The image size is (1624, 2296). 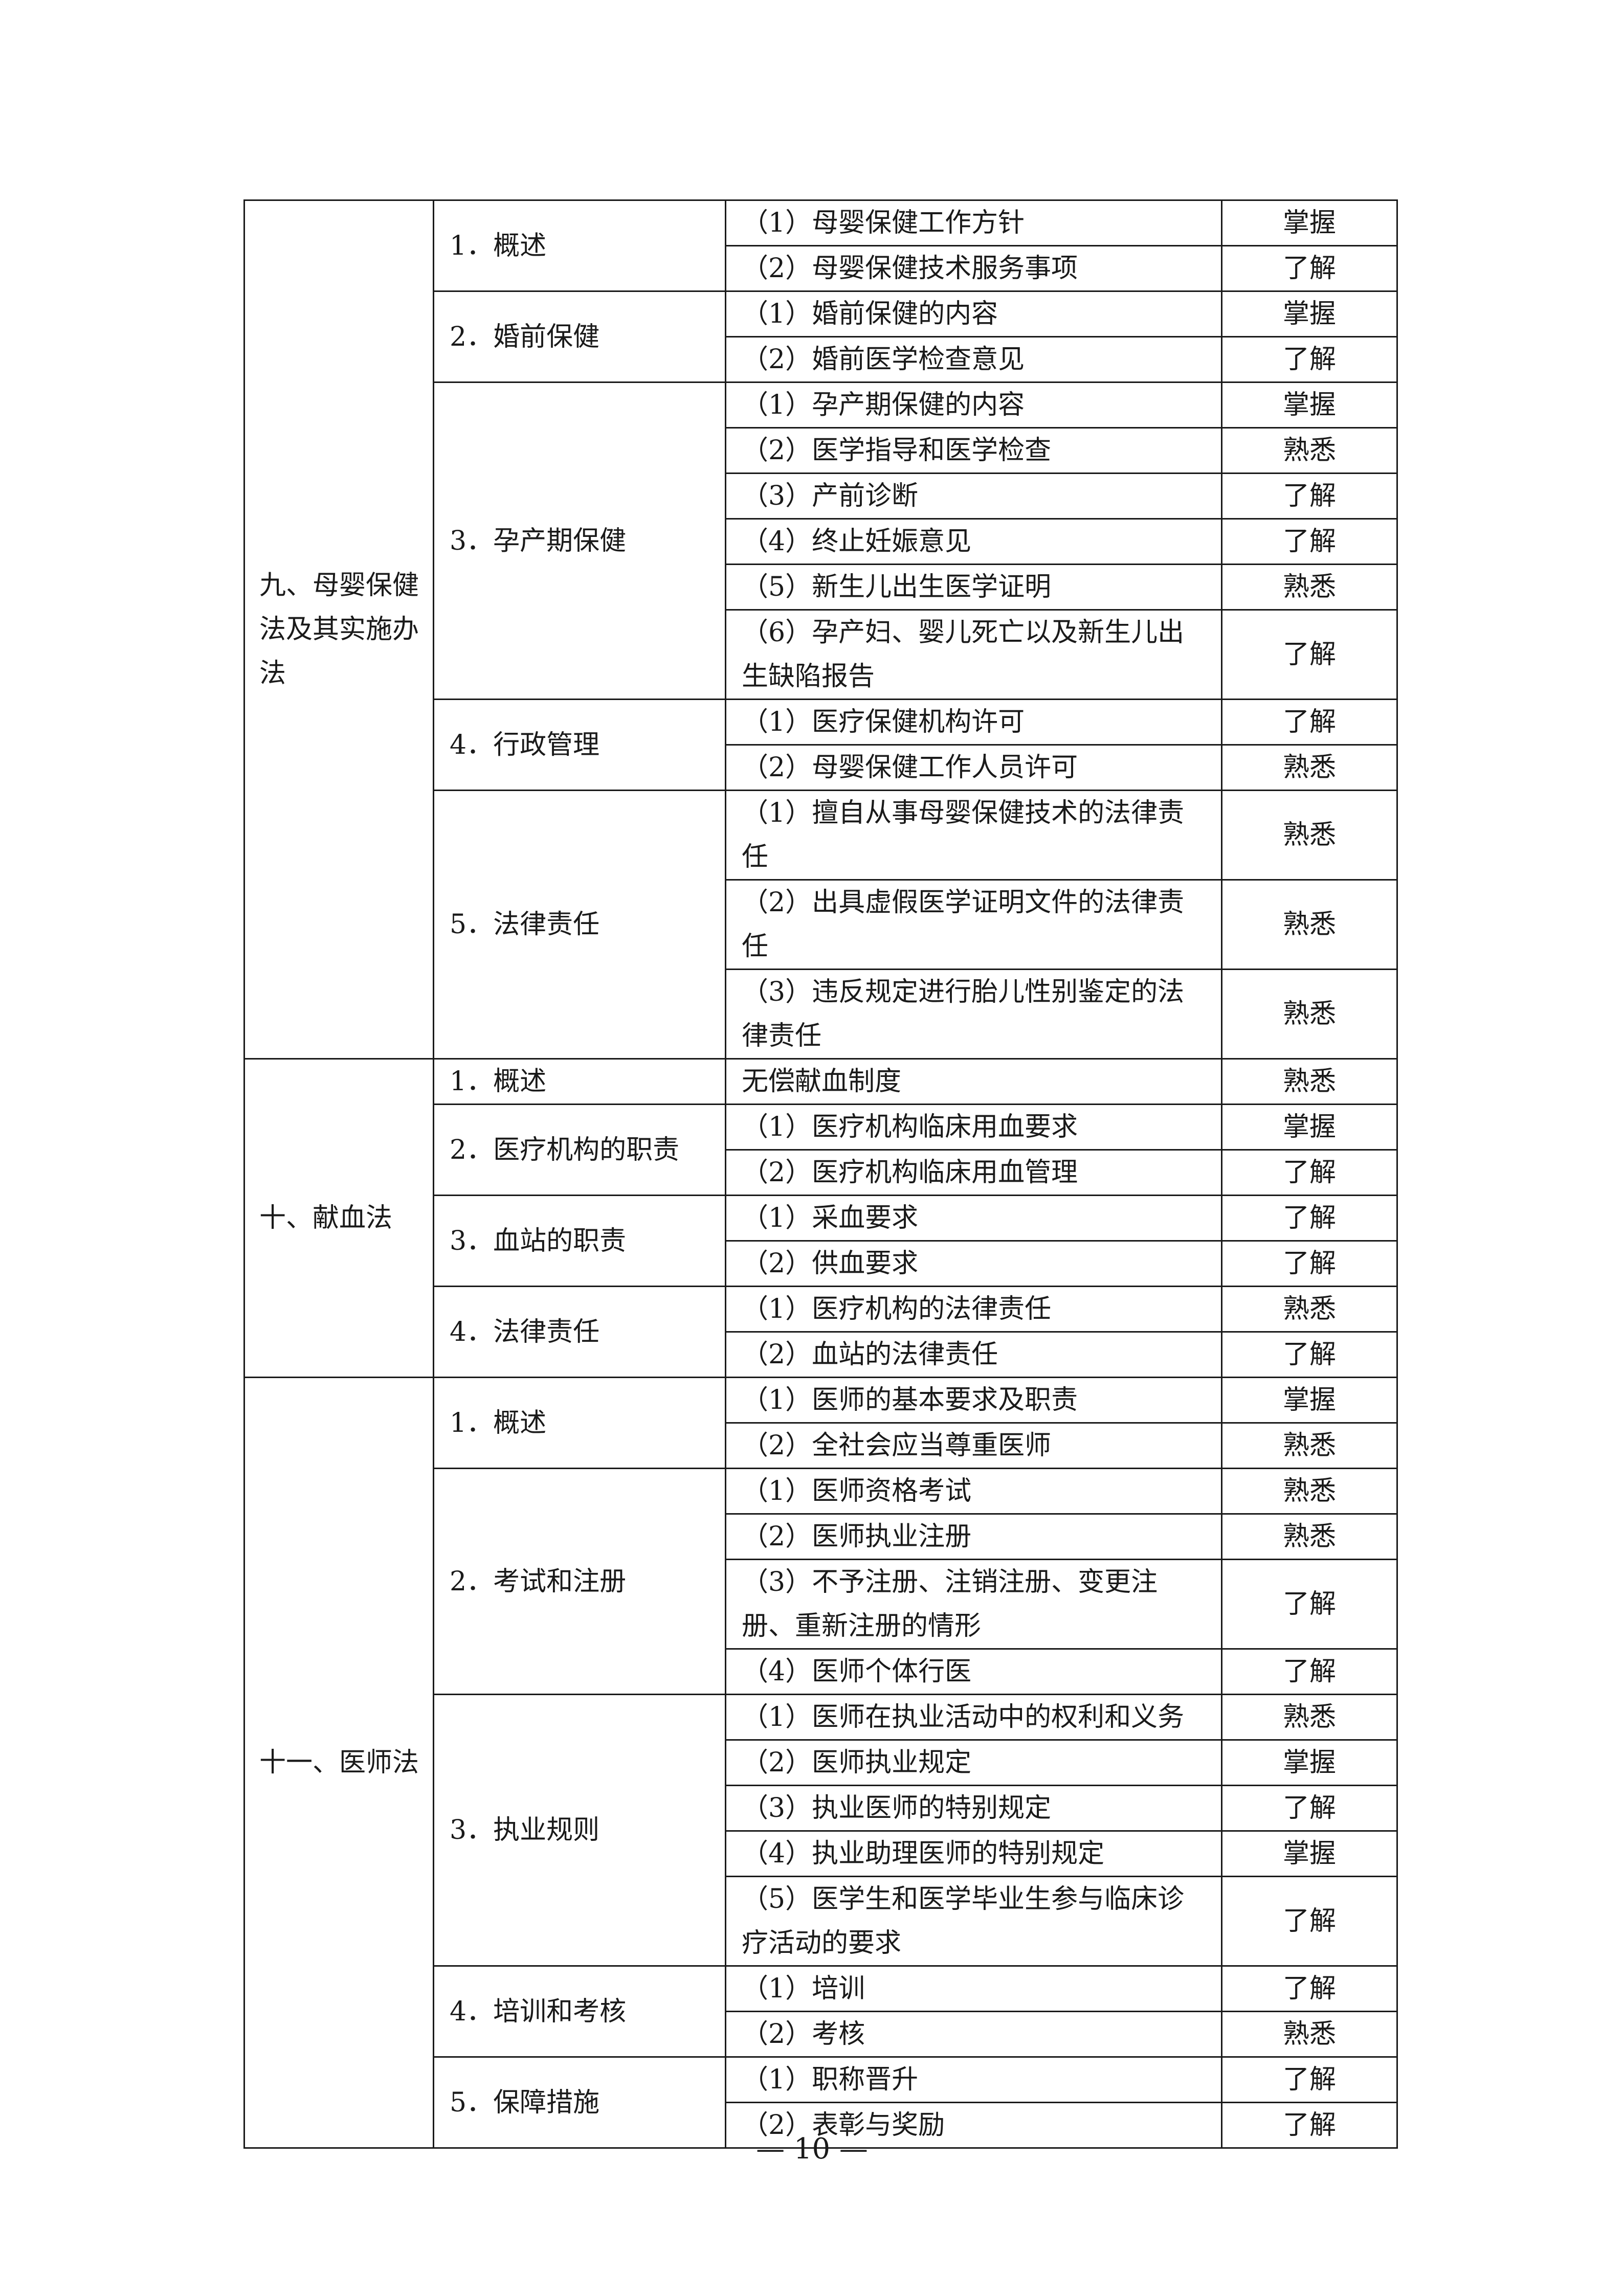 I want to click on table-row: （2）婚前医学检查意见 了解, so click(x=821, y=360).